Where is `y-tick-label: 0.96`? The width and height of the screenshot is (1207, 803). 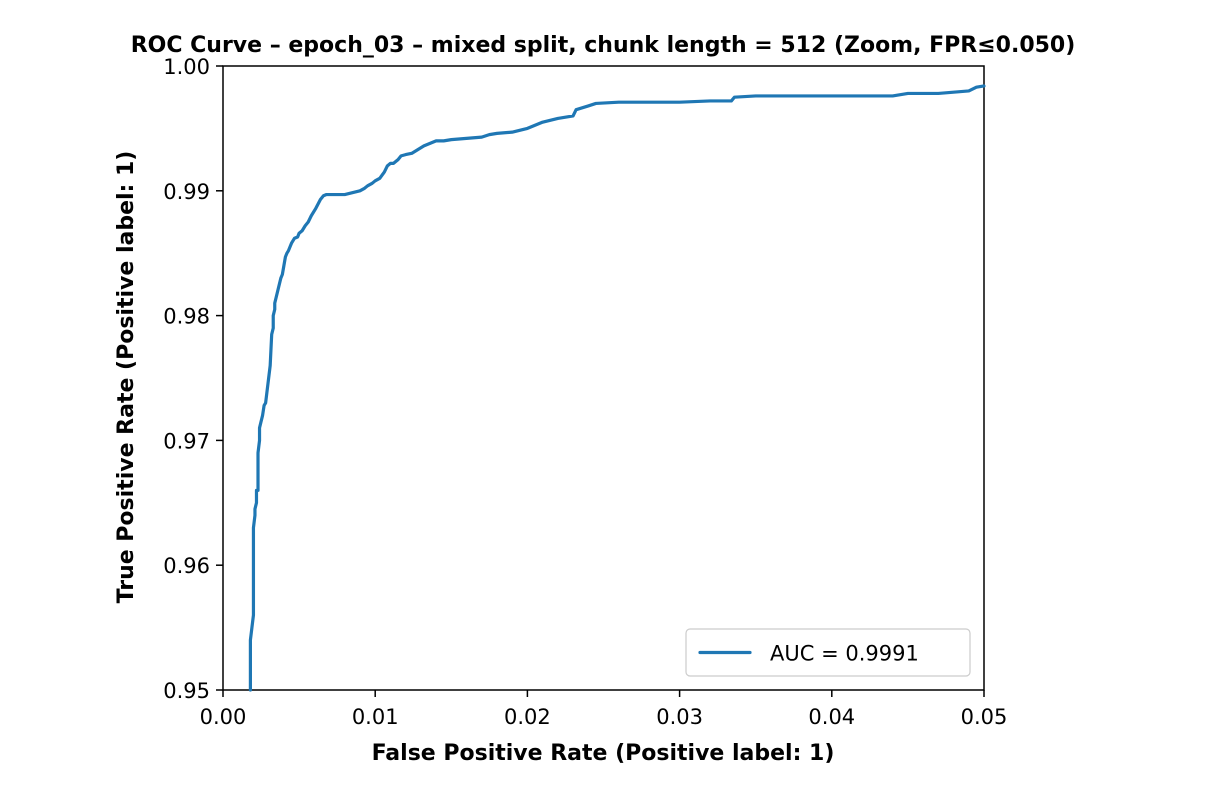 y-tick-label: 0.96 is located at coordinates (186, 566).